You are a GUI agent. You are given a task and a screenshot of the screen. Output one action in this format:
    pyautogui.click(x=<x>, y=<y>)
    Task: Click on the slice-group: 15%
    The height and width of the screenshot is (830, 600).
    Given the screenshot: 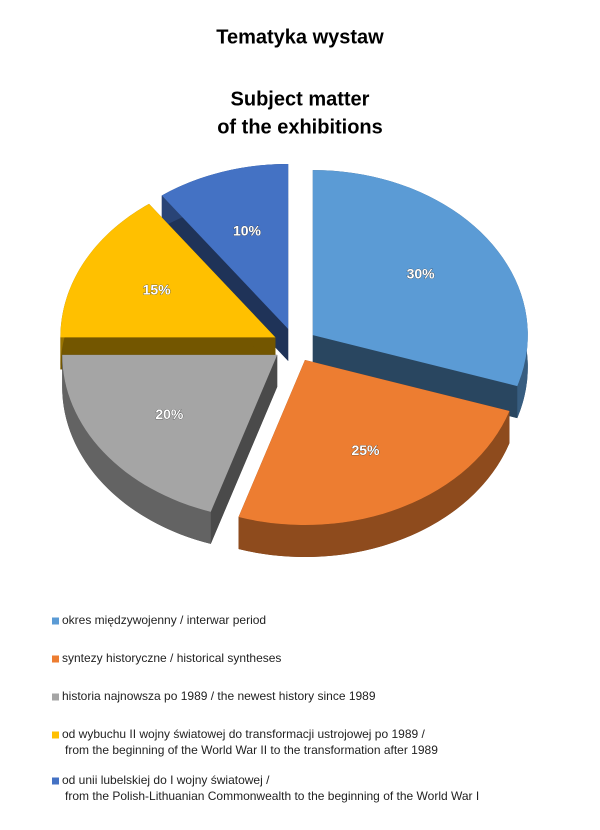 What is the action you would take?
    pyautogui.click(x=168, y=286)
    